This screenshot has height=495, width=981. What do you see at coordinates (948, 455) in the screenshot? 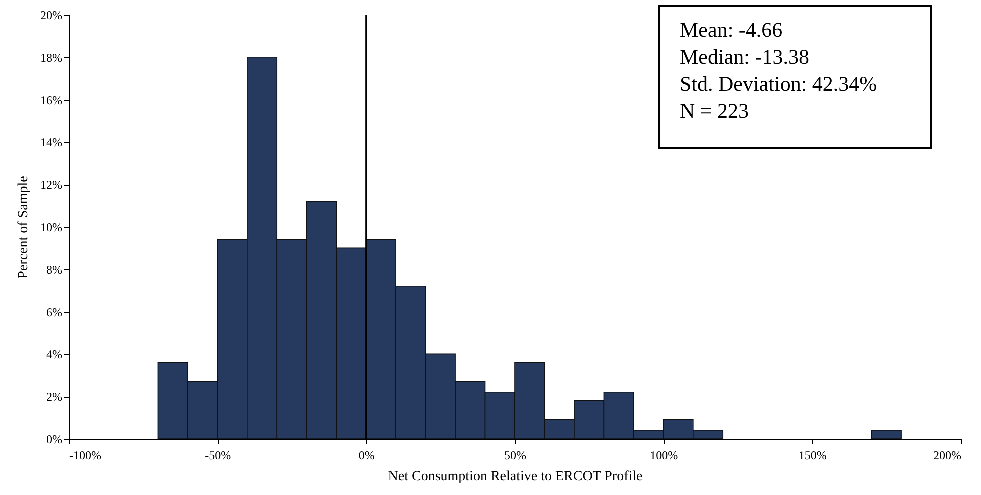
I see `x-tick-label: 200%` at bounding box center [948, 455].